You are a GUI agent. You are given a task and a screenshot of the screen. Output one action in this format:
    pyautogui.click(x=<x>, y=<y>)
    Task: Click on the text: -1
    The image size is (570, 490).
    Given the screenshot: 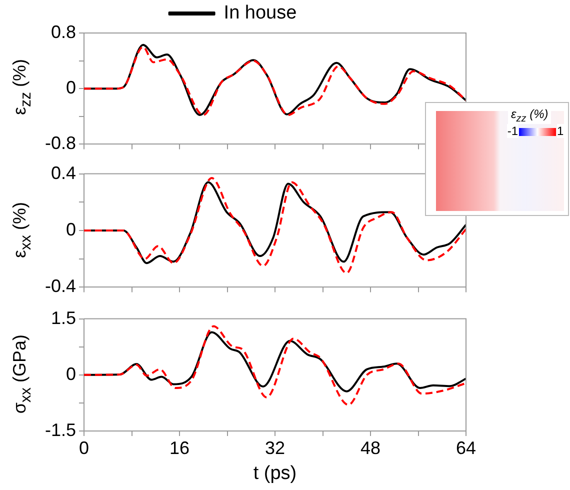 What is the action you would take?
    pyautogui.click(x=512, y=131)
    